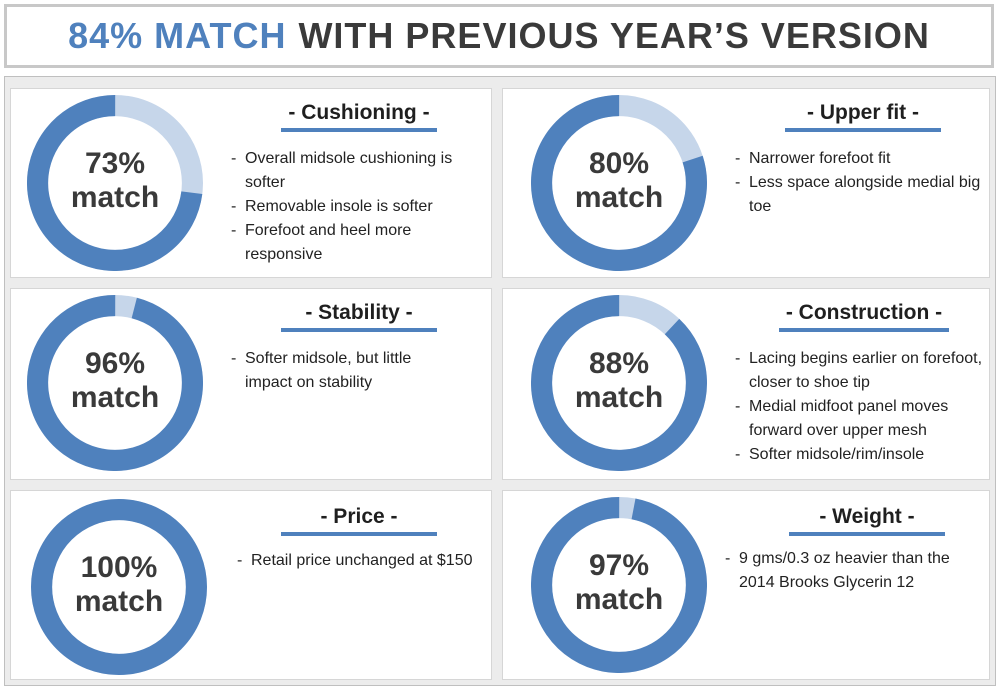  Describe the element at coordinates (359, 520) in the screenshot. I see `card-title: - Price -` at that location.